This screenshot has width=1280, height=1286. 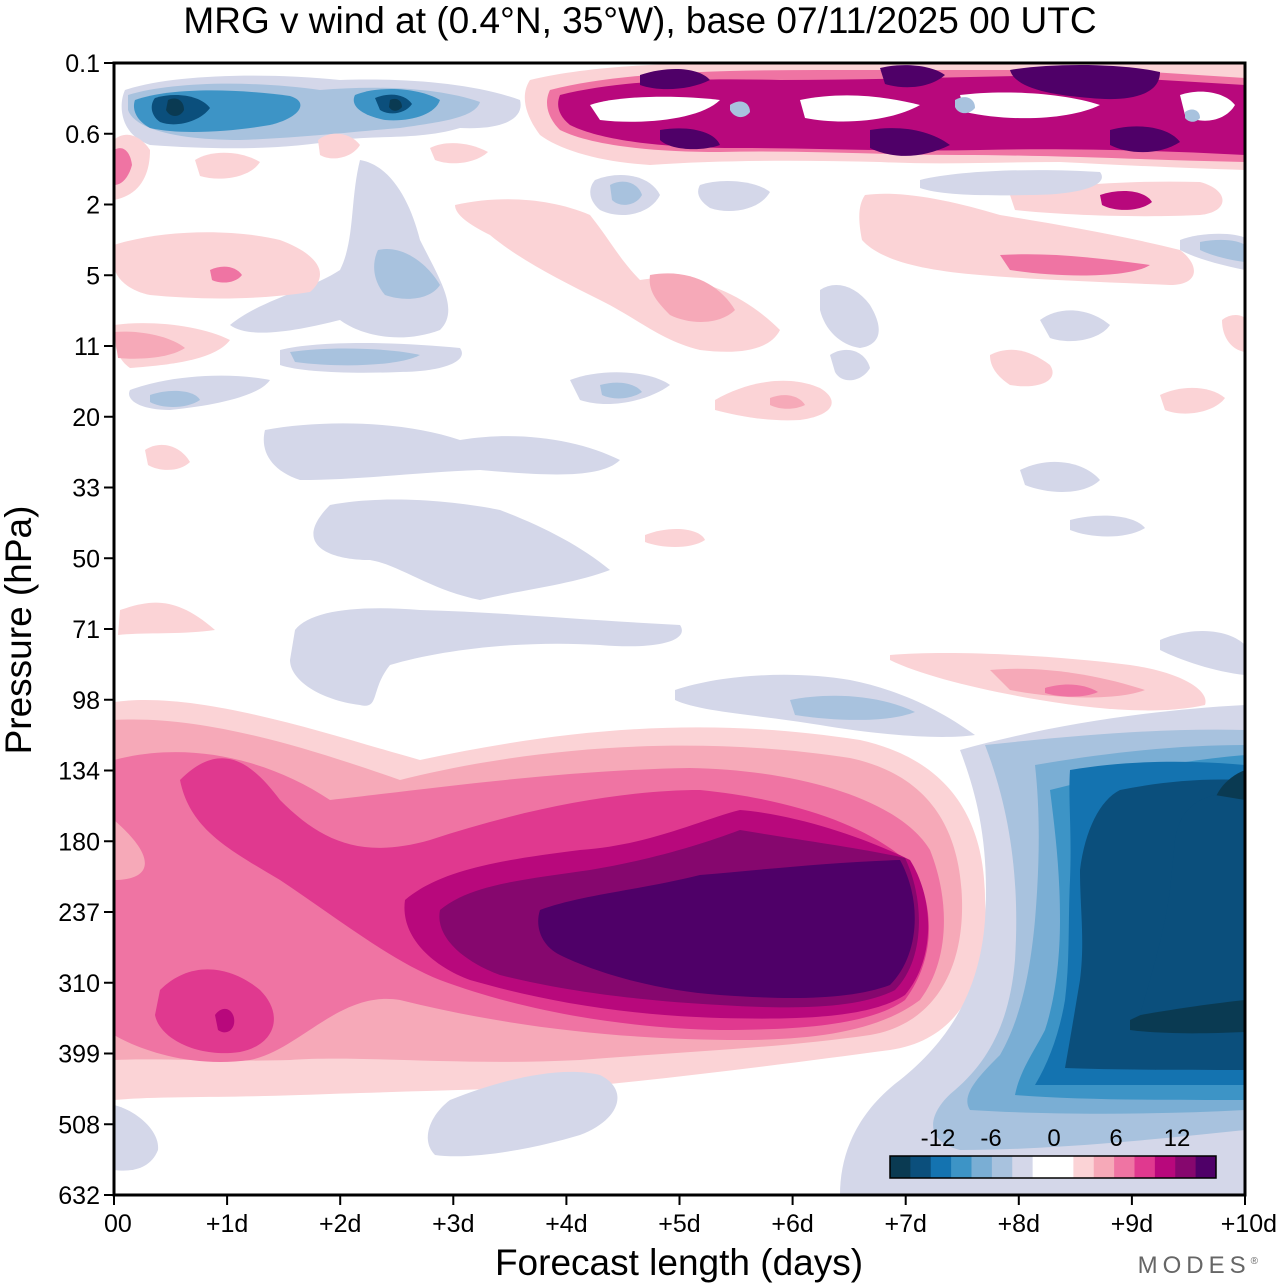 I want to click on y-tick-label: 5, so click(x=93, y=276).